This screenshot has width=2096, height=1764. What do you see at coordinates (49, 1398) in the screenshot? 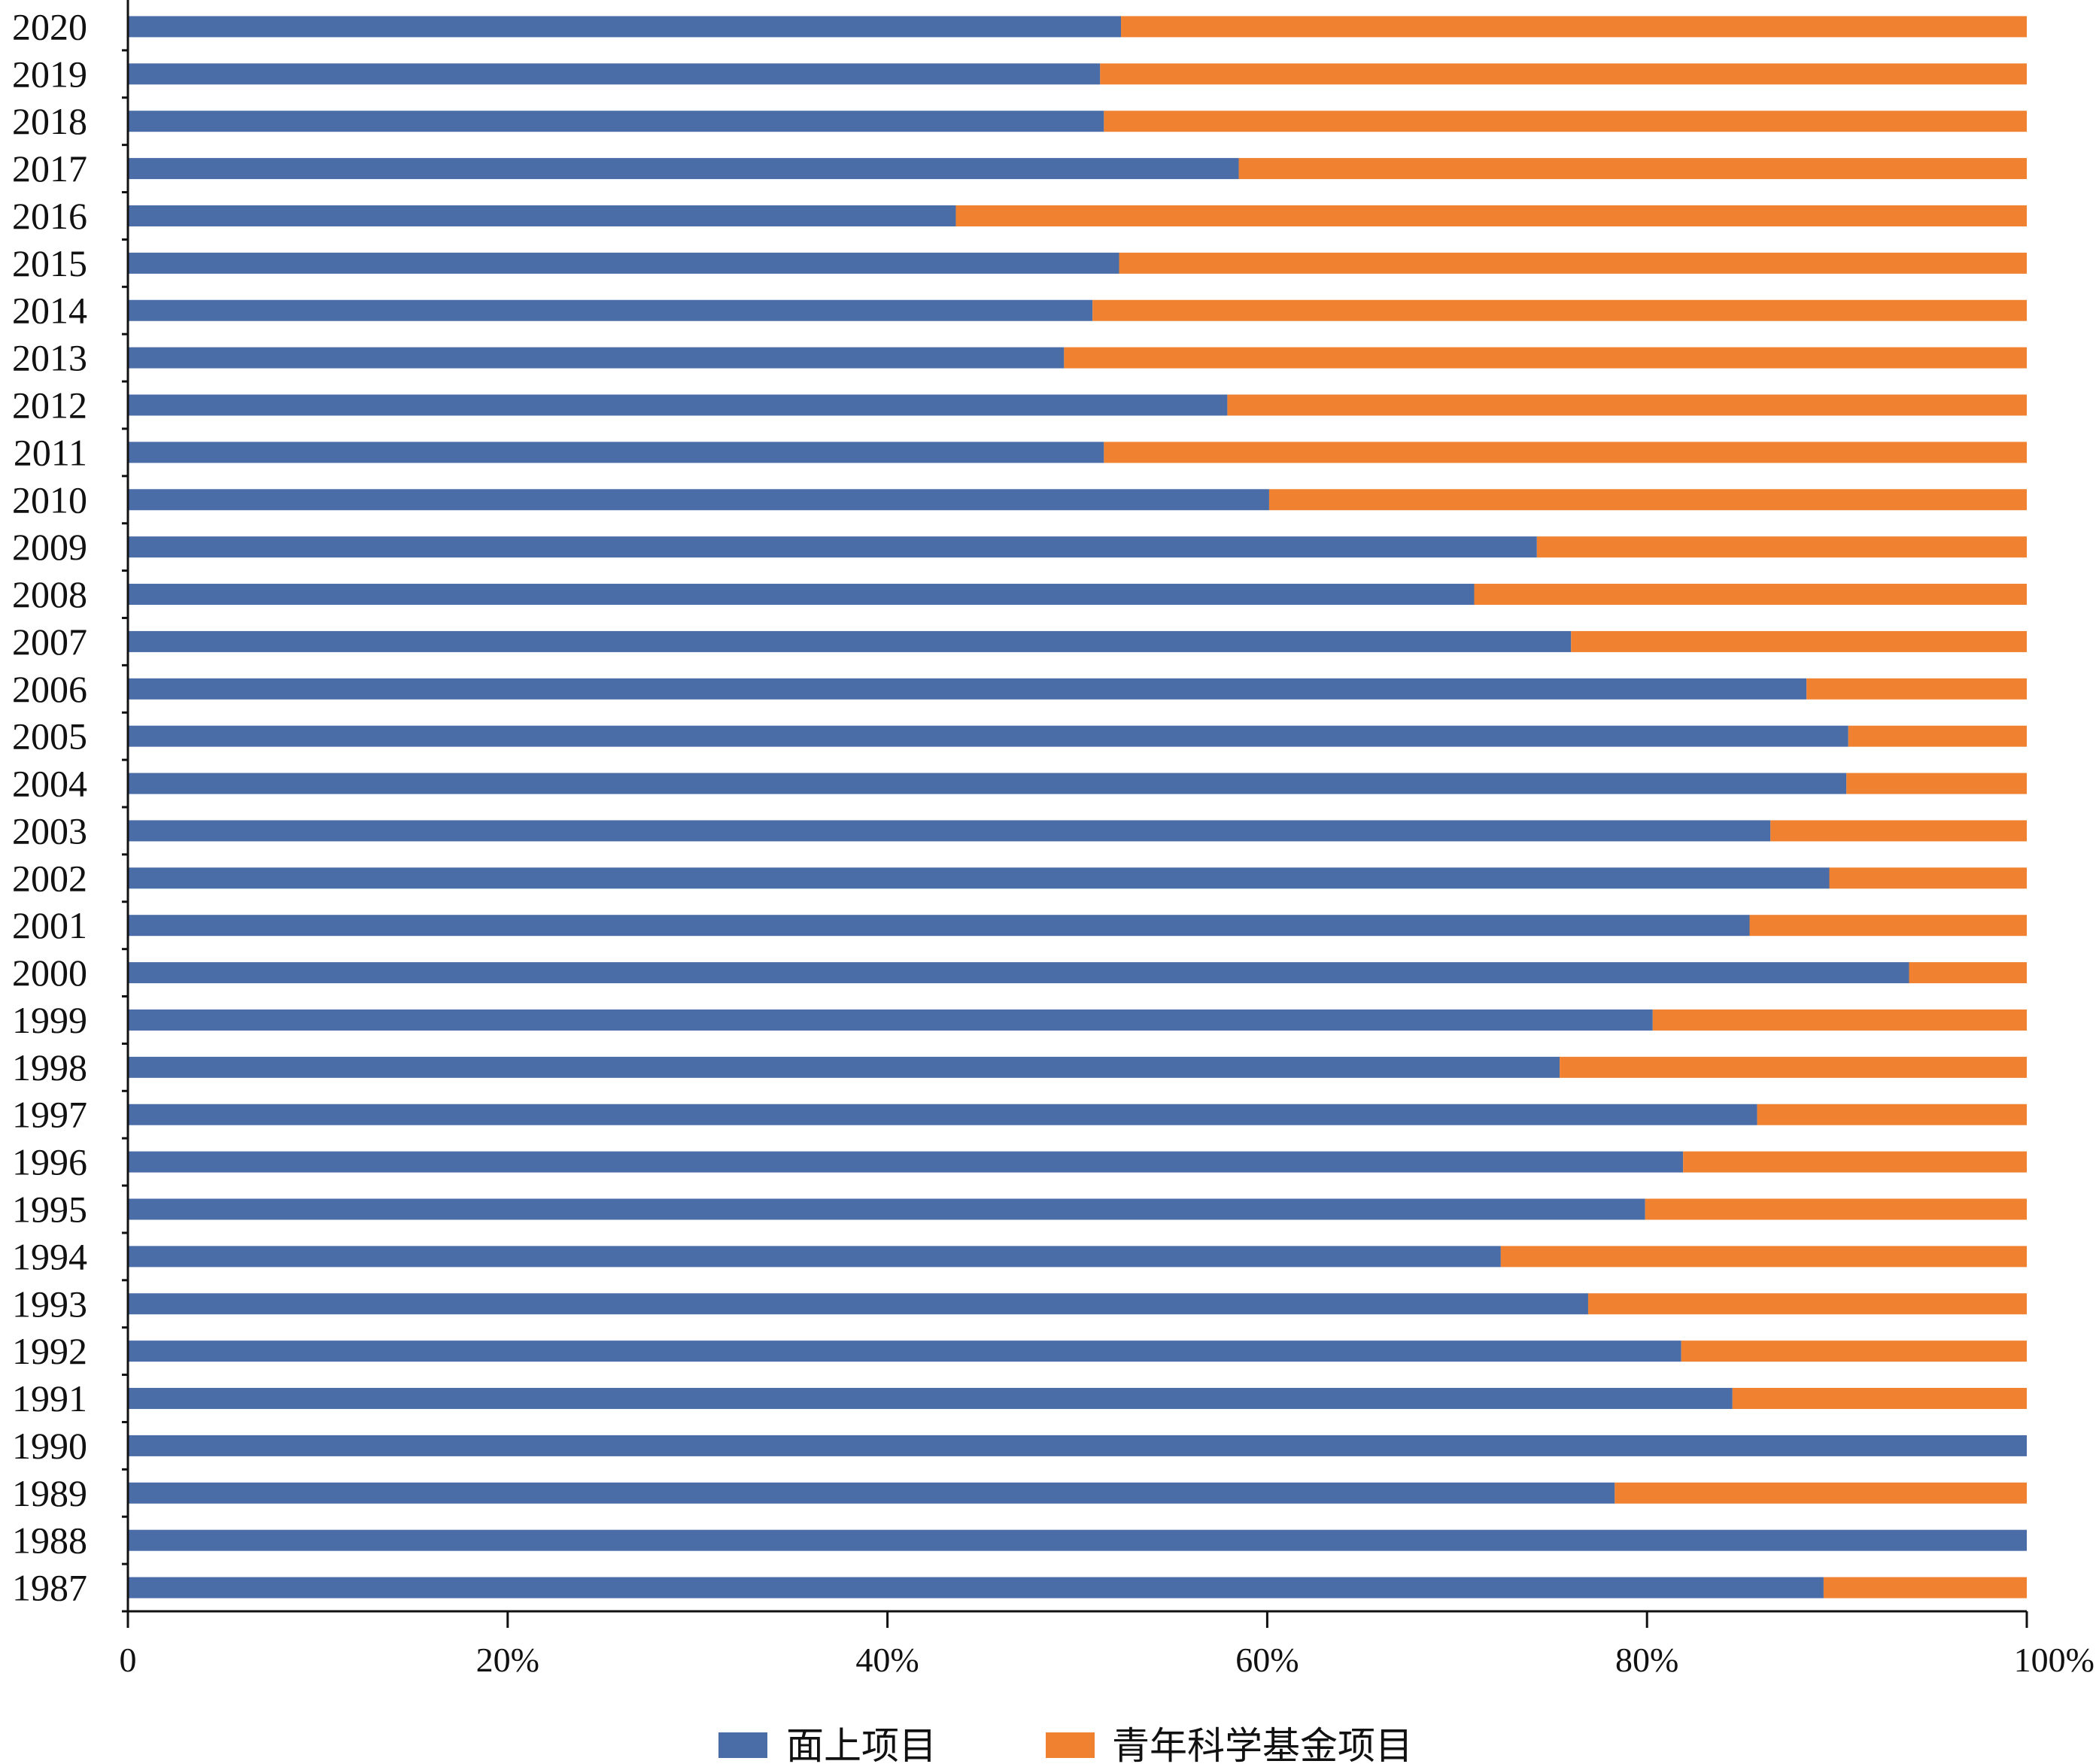
I see `y-tick-label: 1991` at bounding box center [49, 1398].